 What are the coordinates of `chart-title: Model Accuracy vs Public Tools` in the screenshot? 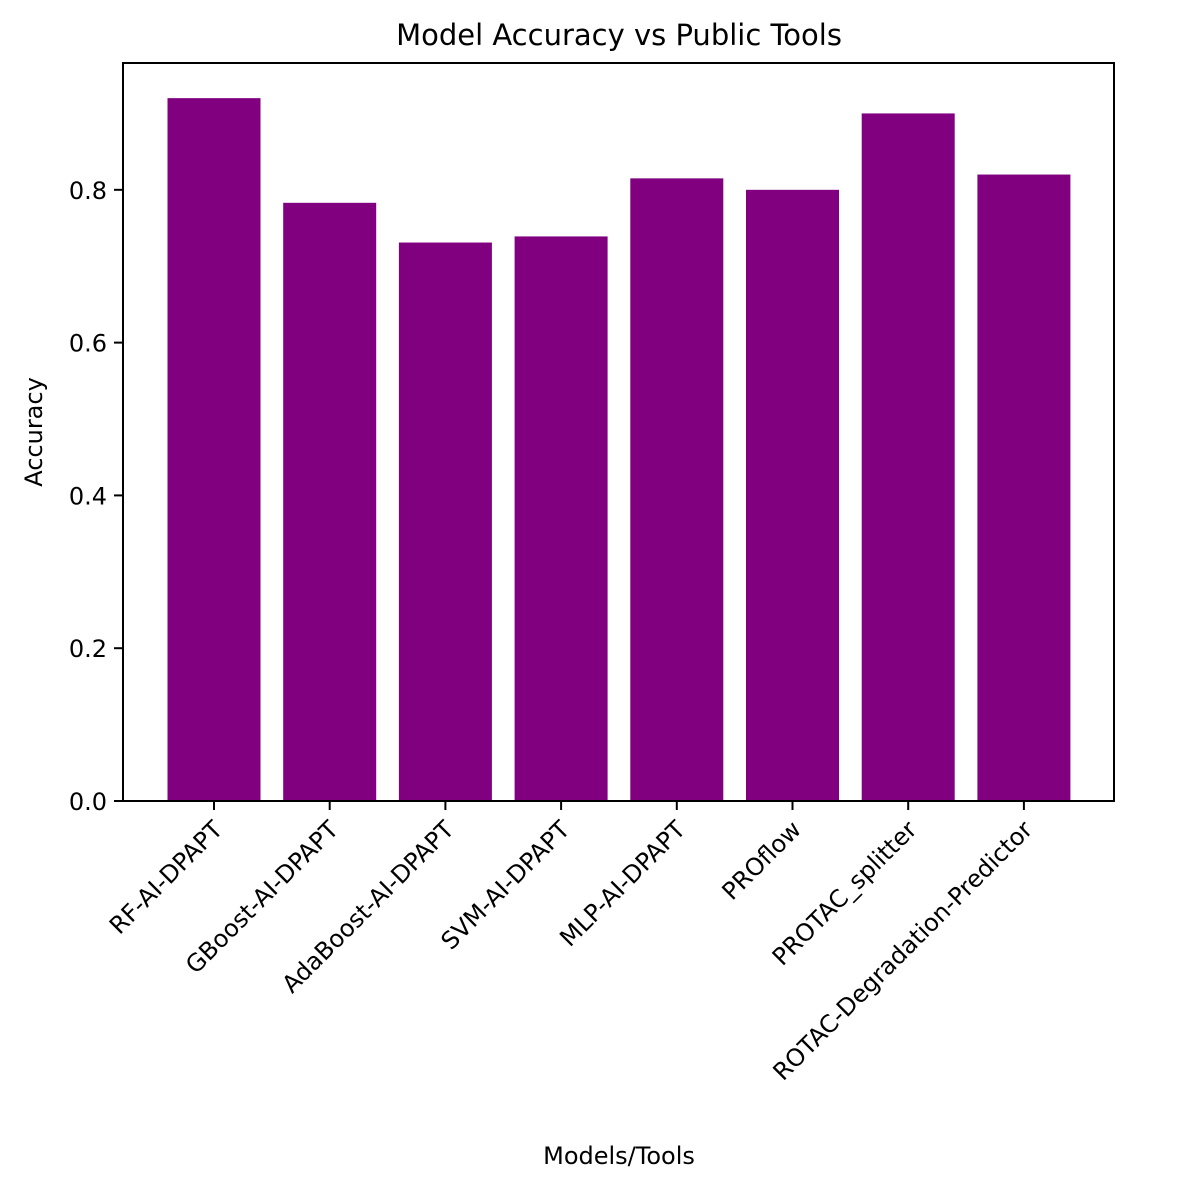 It's located at (619, 35).